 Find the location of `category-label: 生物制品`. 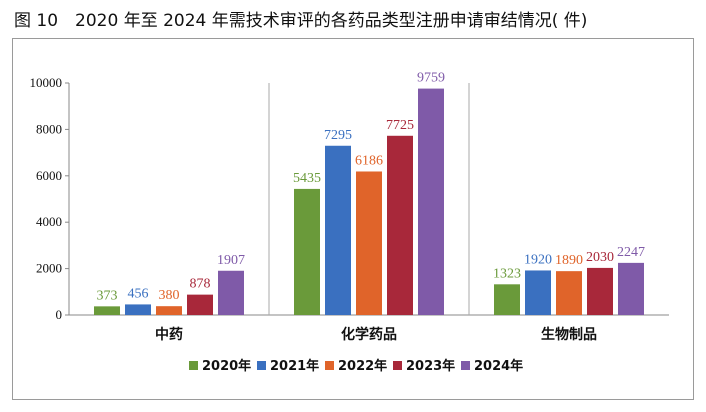

category-label: 生物制品 is located at coordinates (569, 334).